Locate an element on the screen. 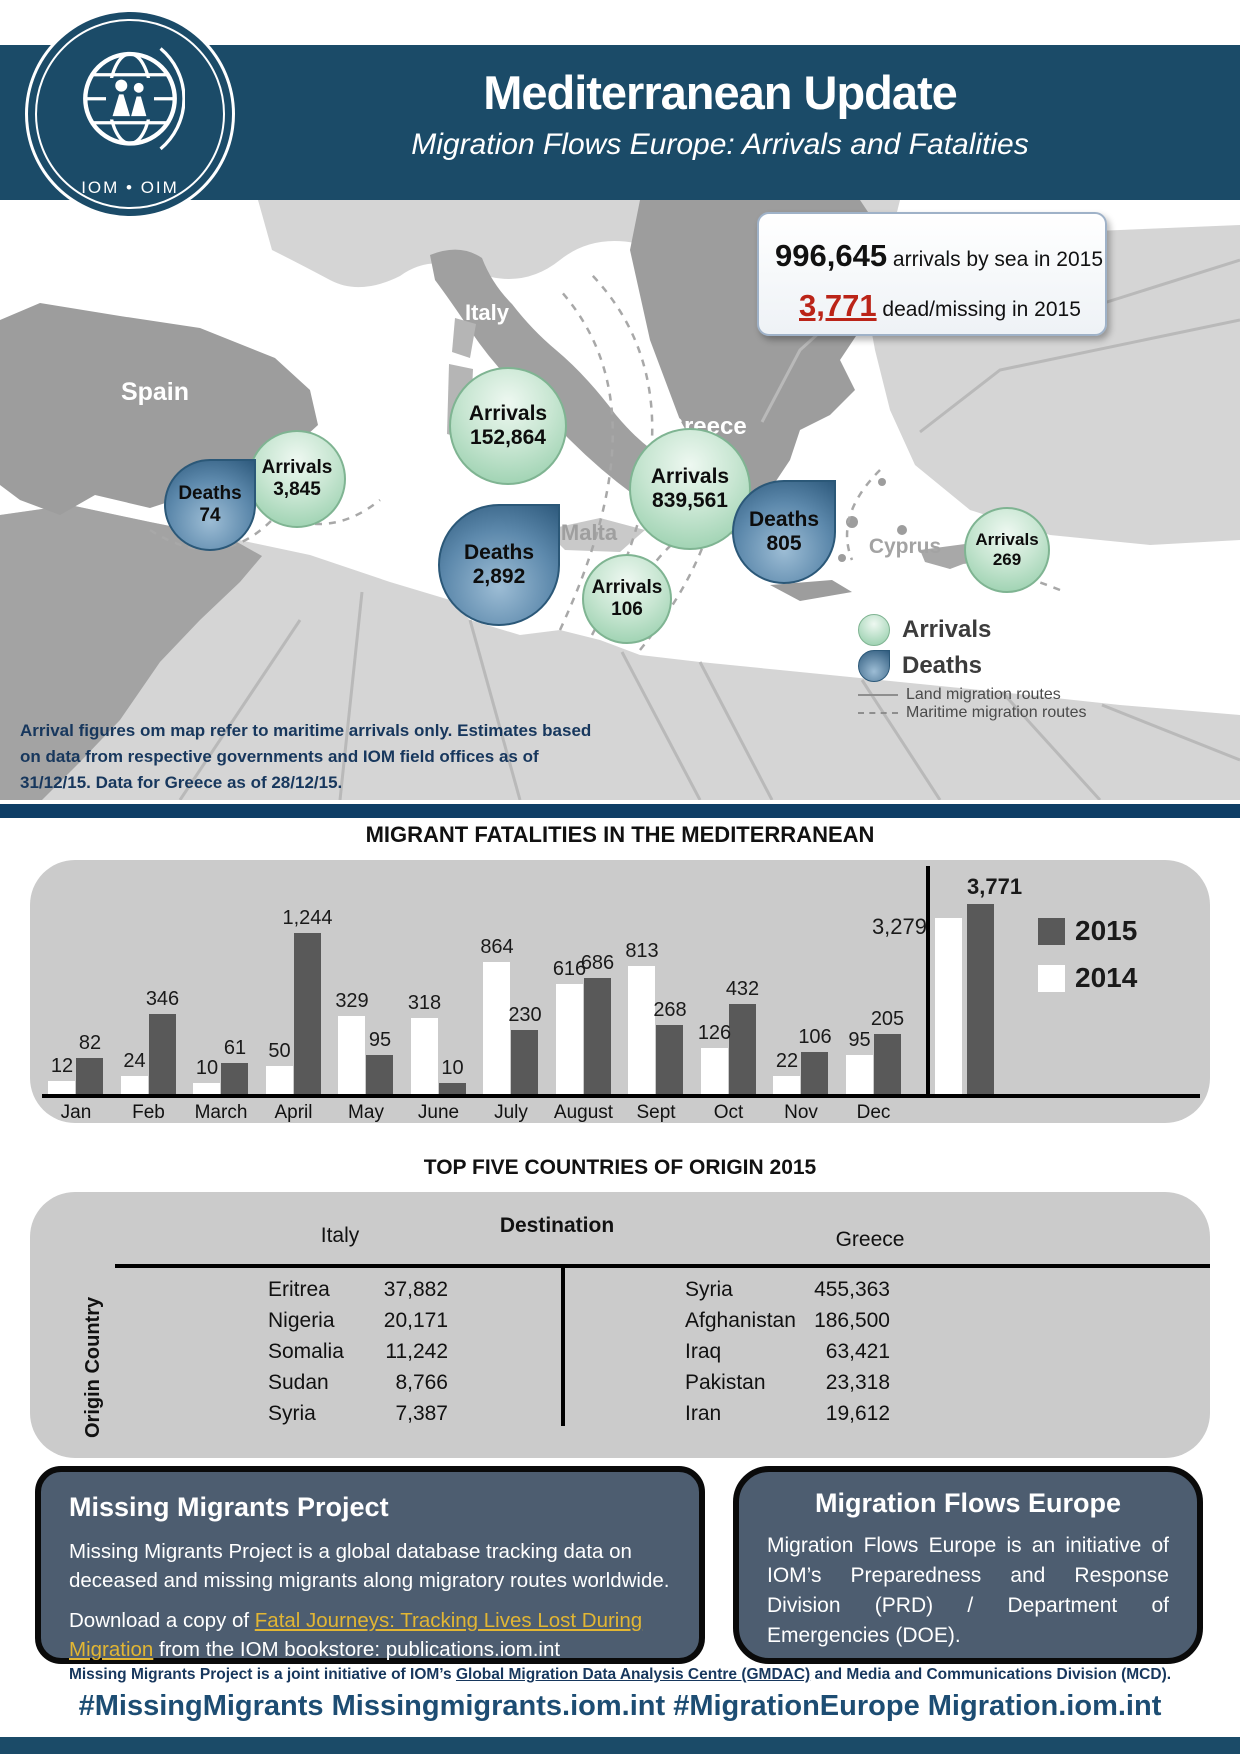 The image size is (1240, 1754). legend-land-route-line is located at coordinates (878, 695).